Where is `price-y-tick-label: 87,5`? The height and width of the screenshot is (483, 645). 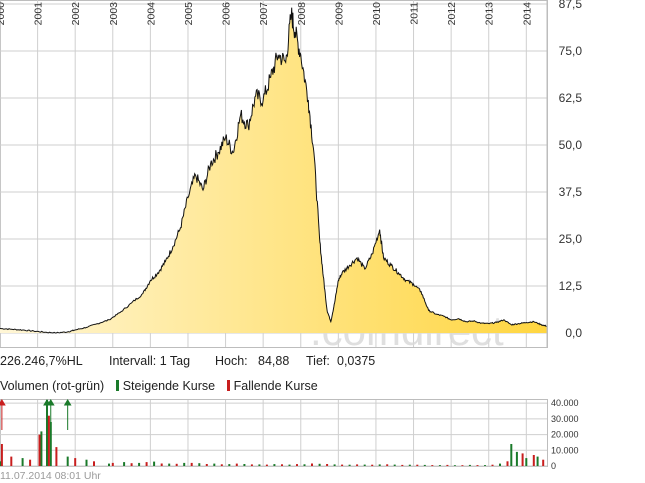 price-y-tick-label: 87,5 is located at coordinates (571, 5).